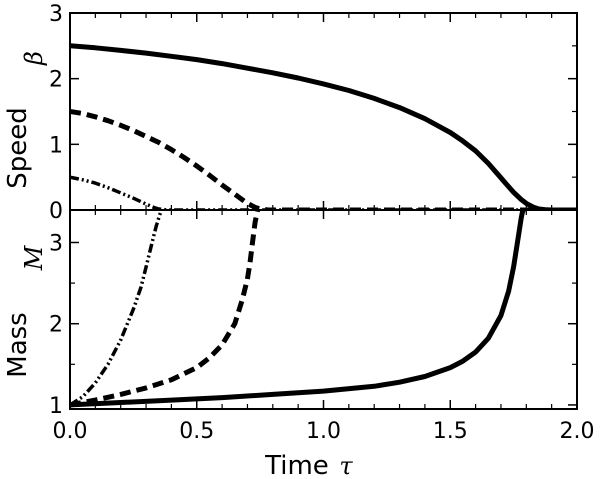  I want to click on speed-series-dashdot-line, so click(323, 192).